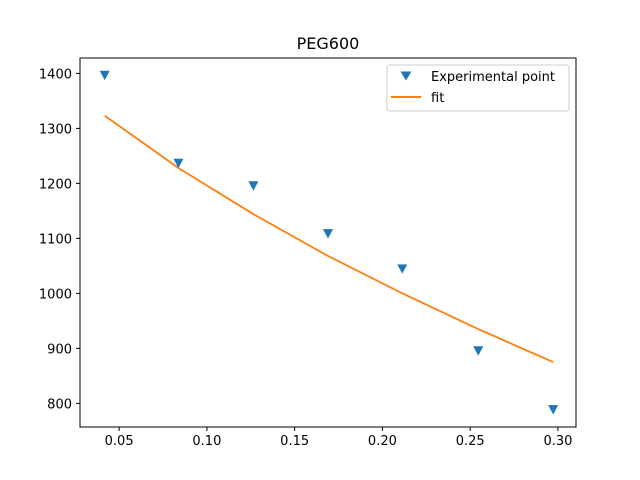 This screenshot has width=640, height=480. I want to click on y-tick-label: 1200, so click(55, 184).